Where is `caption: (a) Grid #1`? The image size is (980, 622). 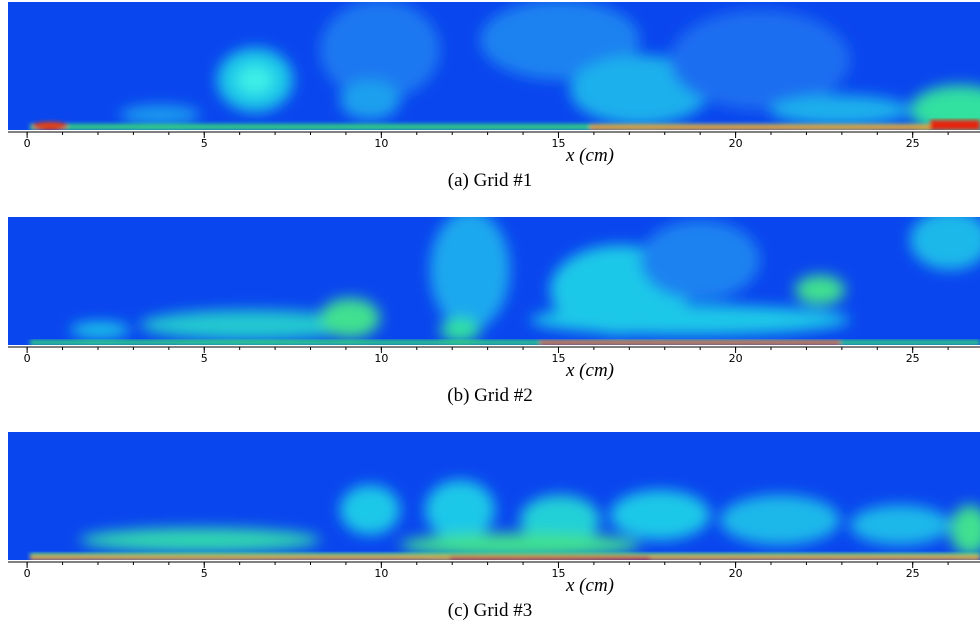 caption: (a) Grid #1 is located at coordinates (490, 180).